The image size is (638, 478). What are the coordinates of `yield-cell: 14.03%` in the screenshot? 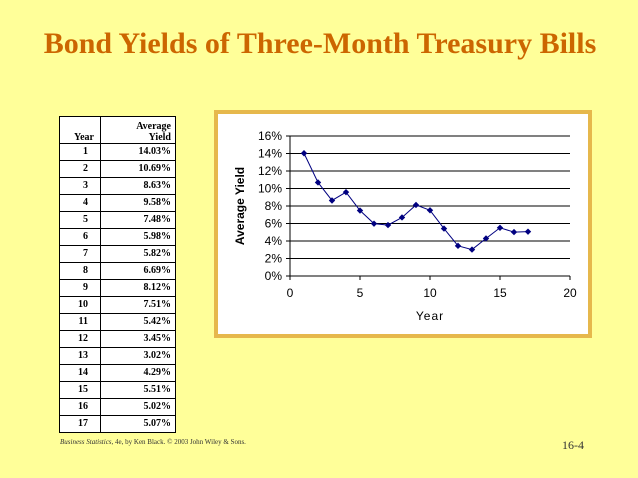 It's located at (138, 152).